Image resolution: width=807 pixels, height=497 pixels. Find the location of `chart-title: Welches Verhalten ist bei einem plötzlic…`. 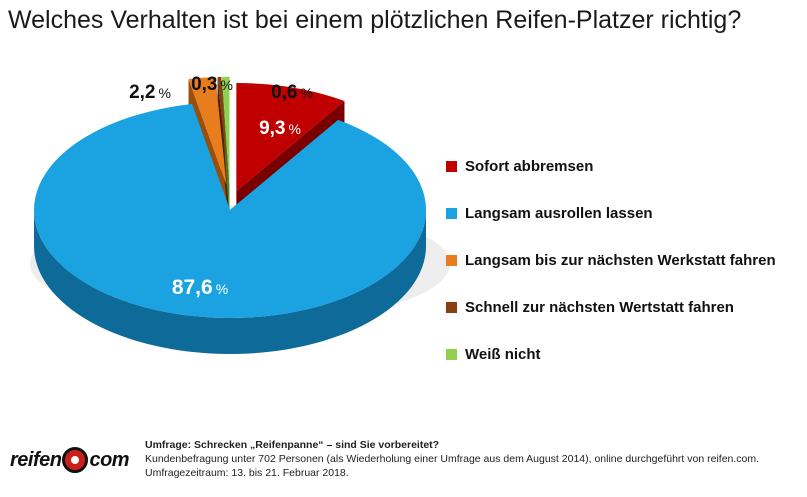

chart-title: Welches Verhalten ist bei einem plötzlic… is located at coordinates (375, 20).